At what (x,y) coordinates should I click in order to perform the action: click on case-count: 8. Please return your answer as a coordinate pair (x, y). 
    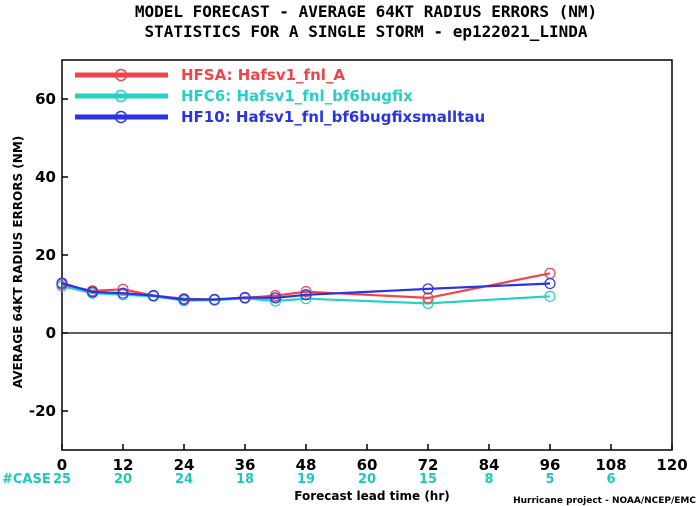
    Looking at the image, I should click on (488, 479).